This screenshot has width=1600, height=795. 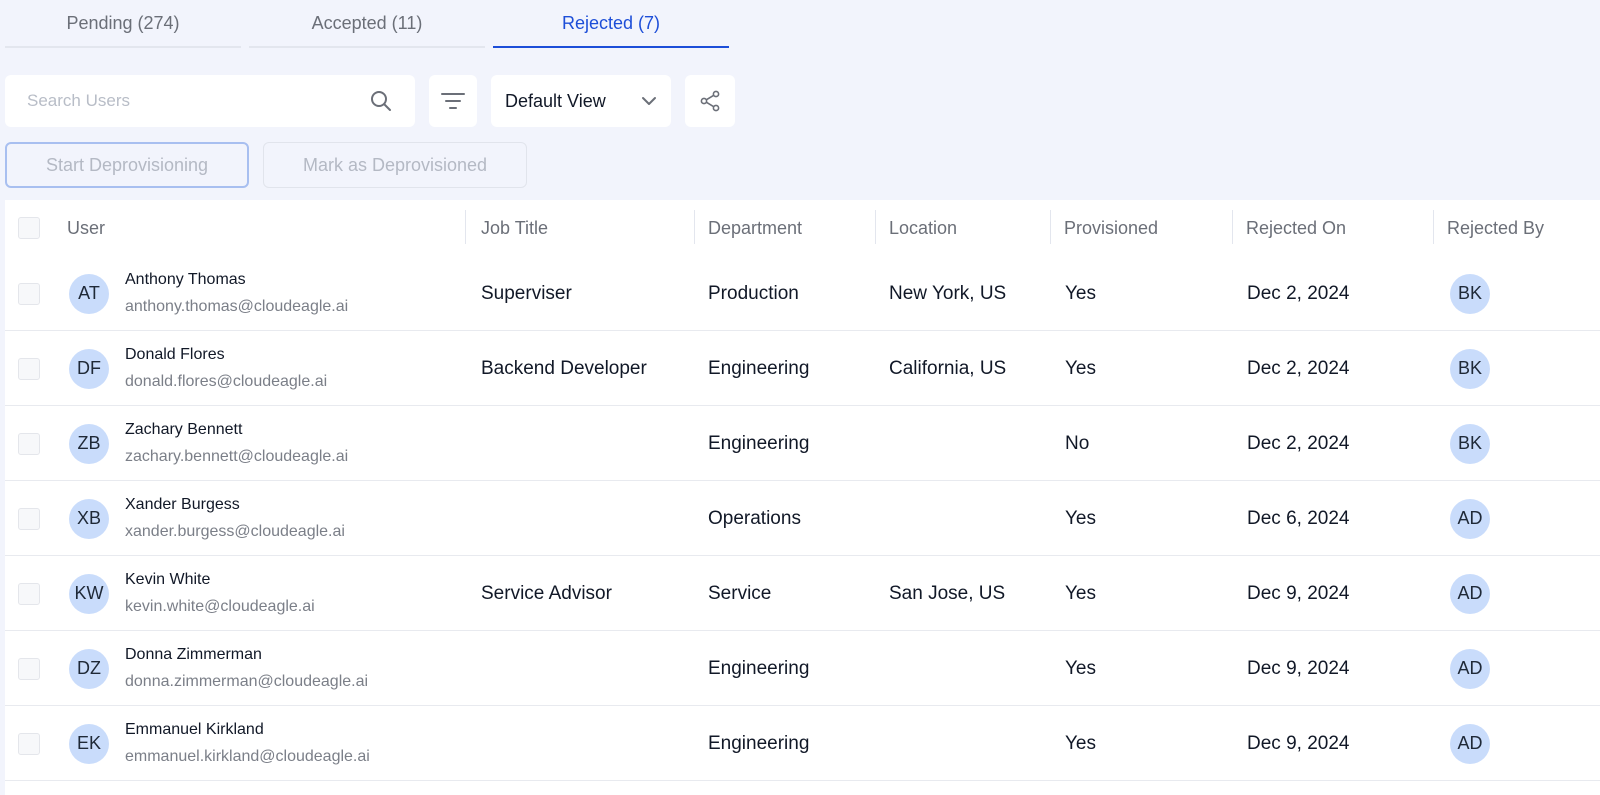 I want to click on filter-icon, so click(x=453, y=101).